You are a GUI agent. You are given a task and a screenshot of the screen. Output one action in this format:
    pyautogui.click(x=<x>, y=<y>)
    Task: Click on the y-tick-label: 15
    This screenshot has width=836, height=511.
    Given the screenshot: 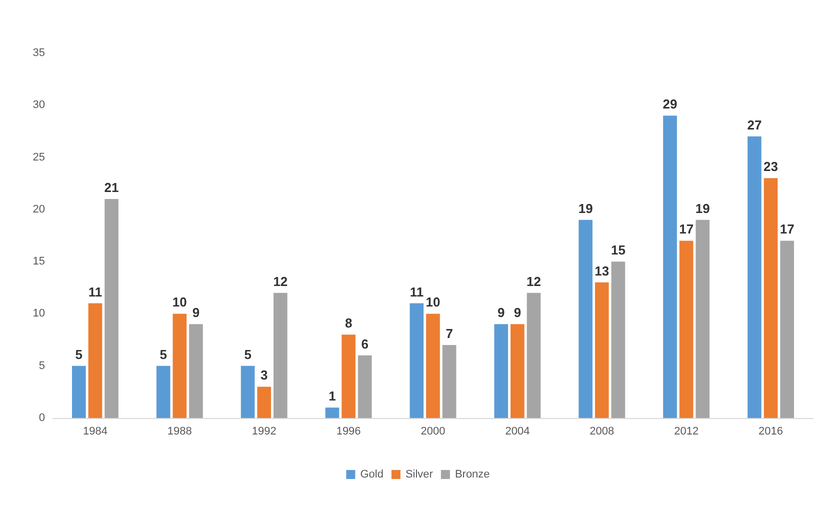 What is the action you would take?
    pyautogui.click(x=38, y=262)
    